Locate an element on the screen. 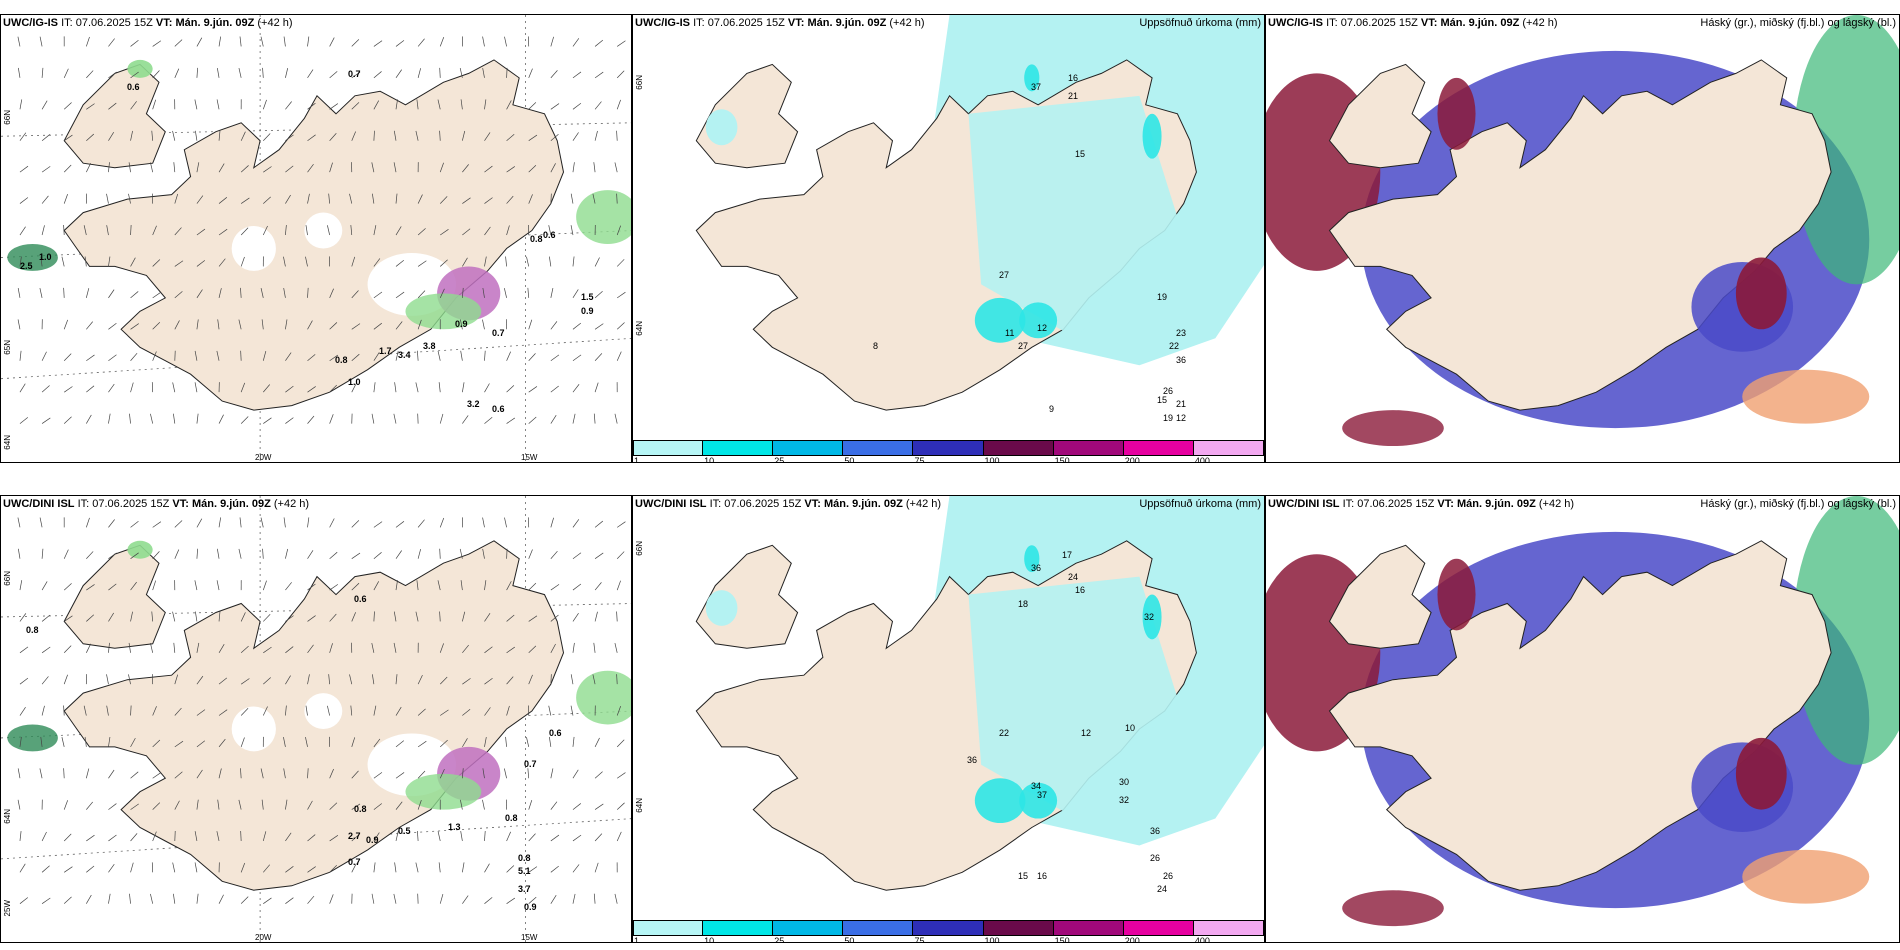  value-label: 23 is located at coordinates (1181, 333).